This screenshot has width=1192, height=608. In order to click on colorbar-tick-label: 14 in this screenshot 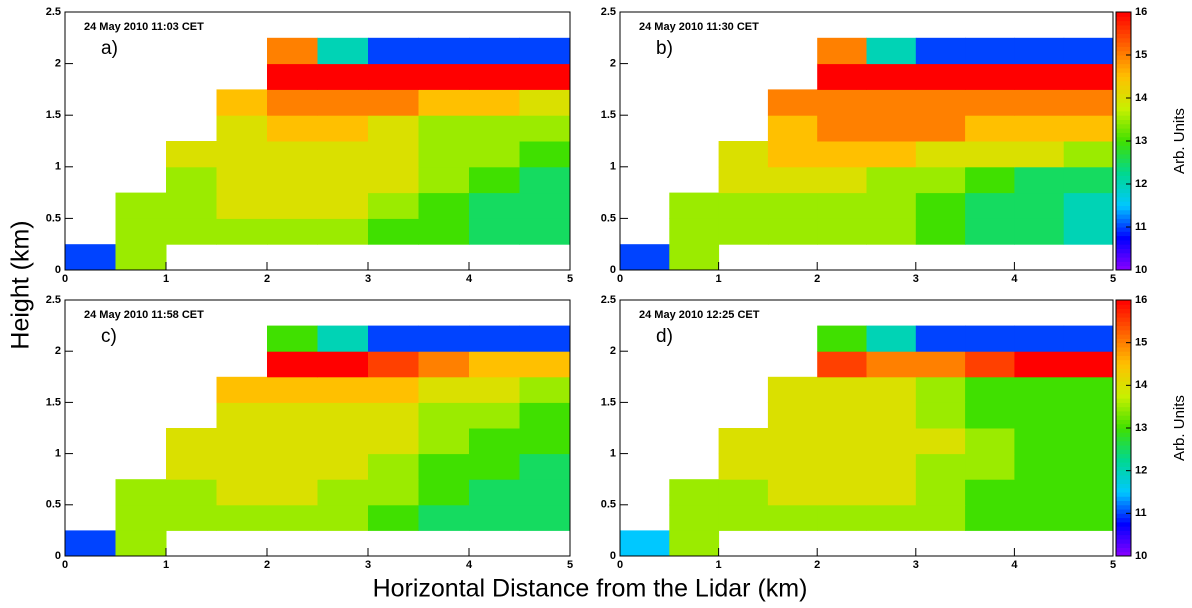, I will do `click(1141, 385)`.